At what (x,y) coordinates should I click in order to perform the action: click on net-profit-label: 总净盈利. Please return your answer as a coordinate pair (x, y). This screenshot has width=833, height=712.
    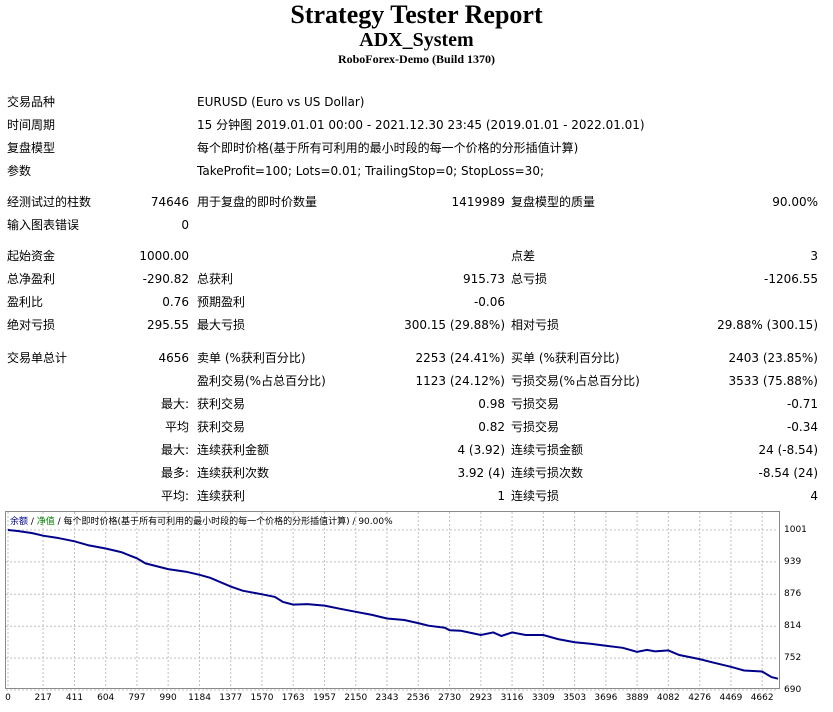
    Looking at the image, I should click on (31, 279).